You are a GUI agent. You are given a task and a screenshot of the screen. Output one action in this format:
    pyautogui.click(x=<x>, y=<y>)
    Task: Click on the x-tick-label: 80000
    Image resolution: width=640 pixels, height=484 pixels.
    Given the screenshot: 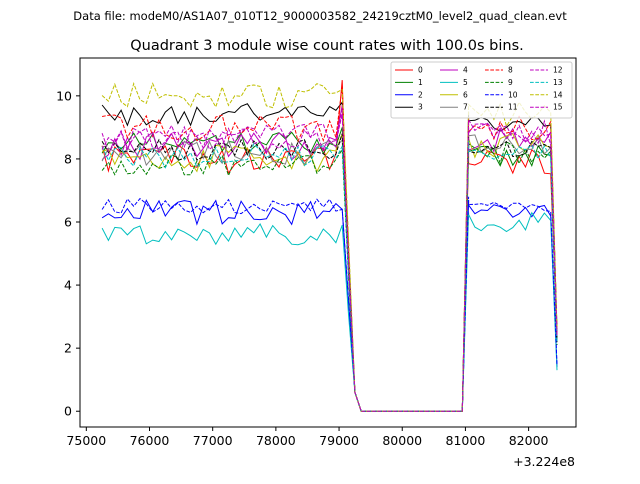 What is the action you would take?
    pyautogui.click(x=402, y=440)
    